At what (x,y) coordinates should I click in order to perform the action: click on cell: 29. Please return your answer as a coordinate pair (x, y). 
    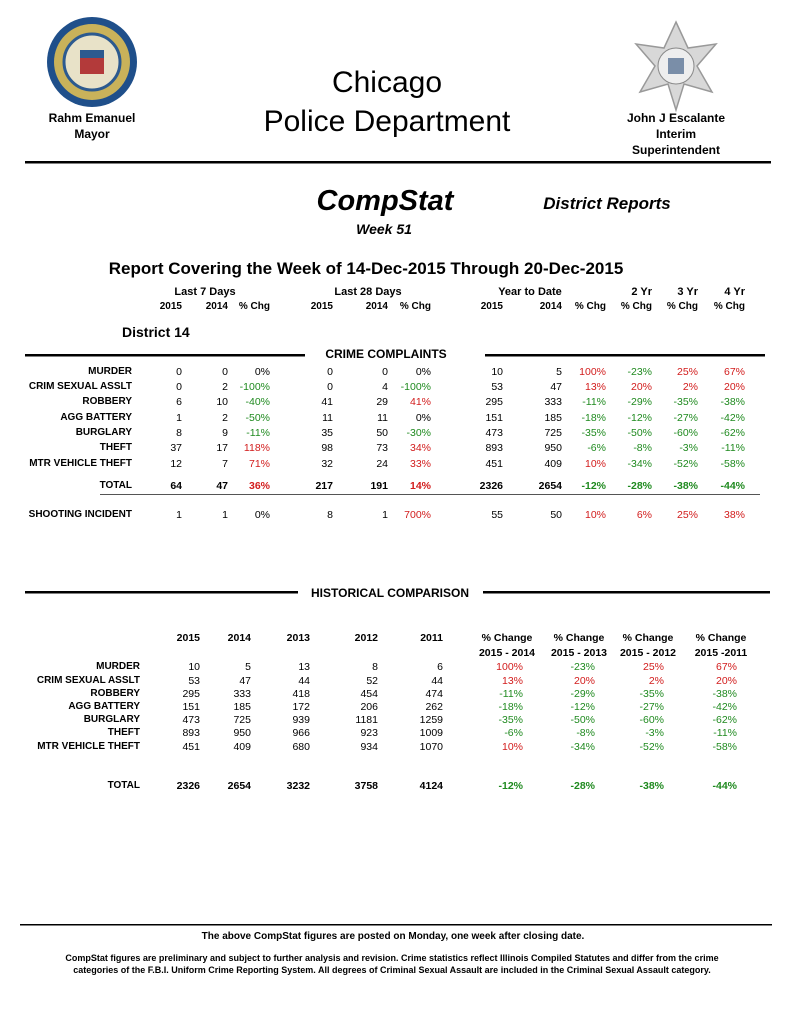
    Looking at the image, I should click on (382, 401).